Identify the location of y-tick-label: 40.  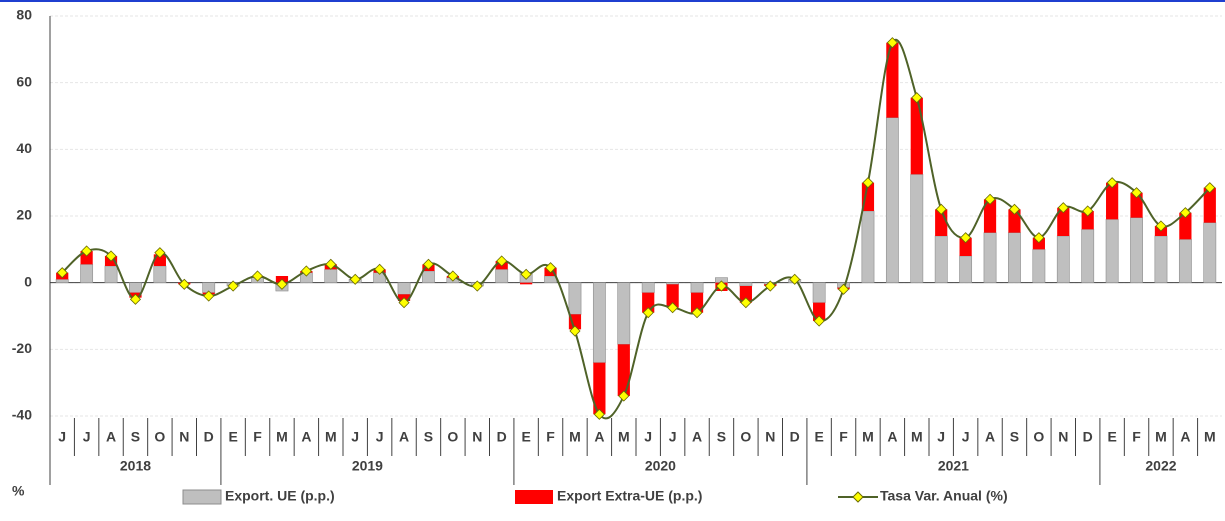
(24, 148).